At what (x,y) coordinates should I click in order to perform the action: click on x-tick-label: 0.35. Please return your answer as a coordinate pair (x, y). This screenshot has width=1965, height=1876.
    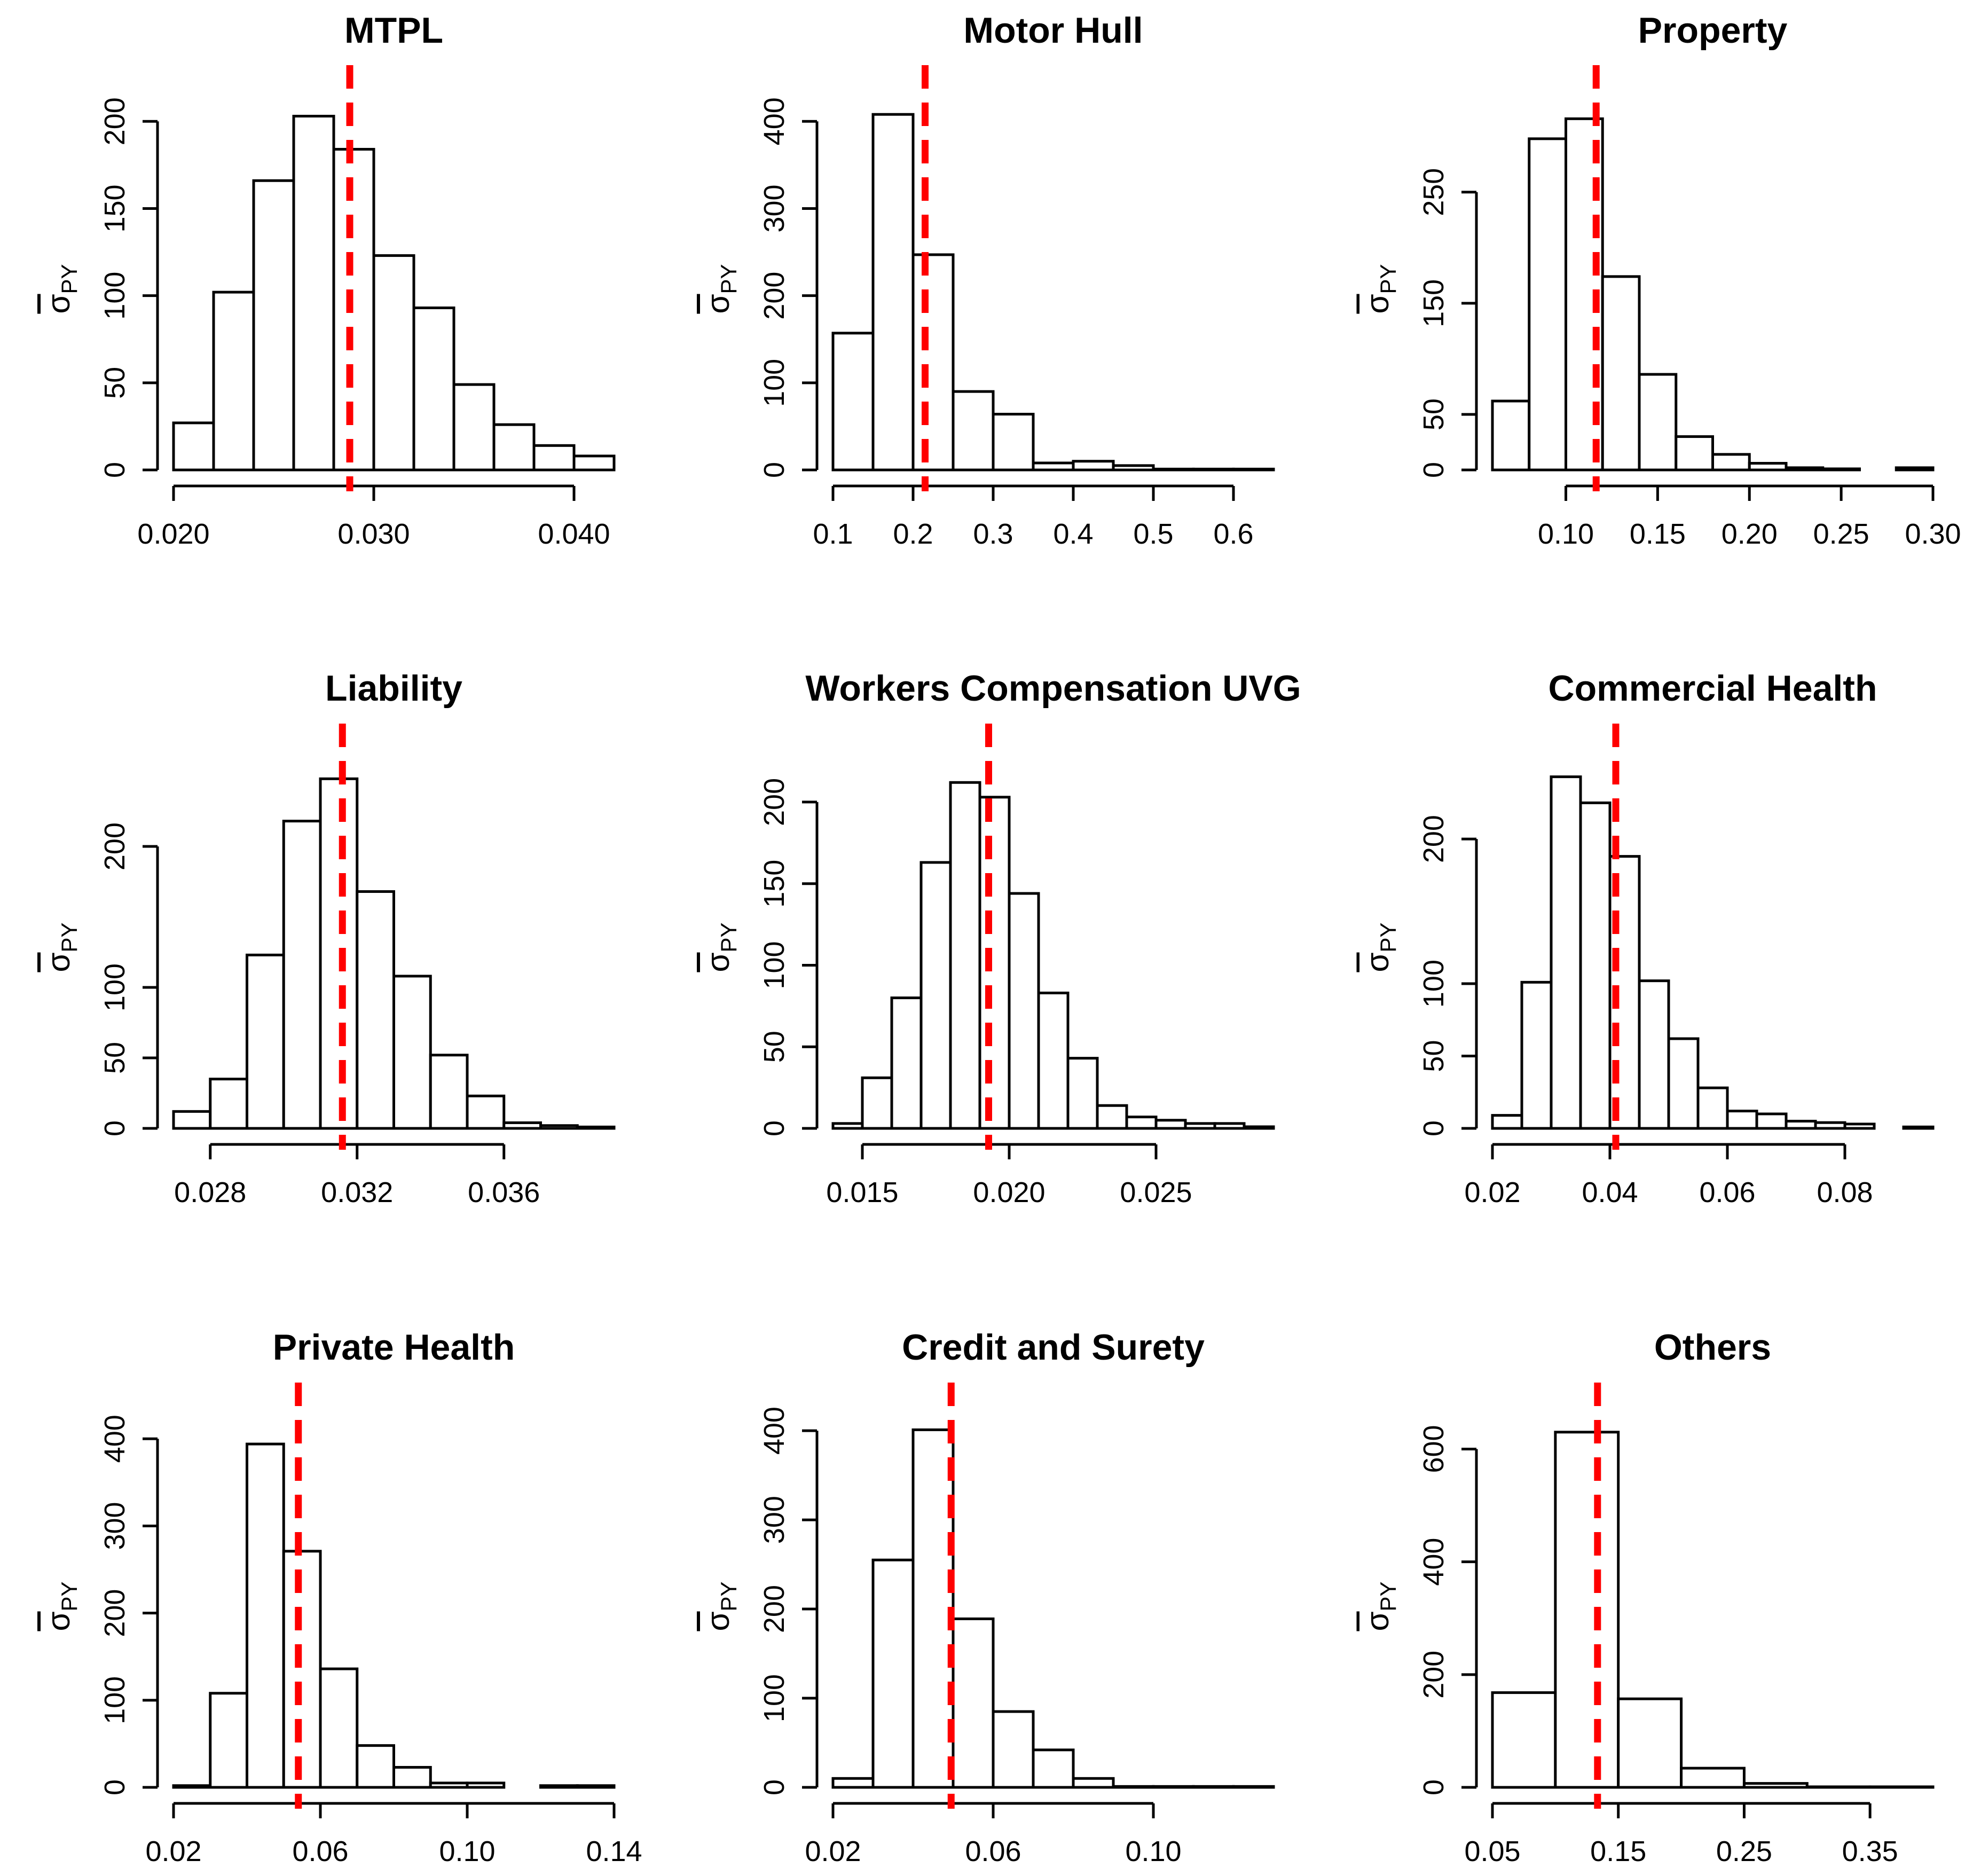
    Looking at the image, I should click on (1870, 1851).